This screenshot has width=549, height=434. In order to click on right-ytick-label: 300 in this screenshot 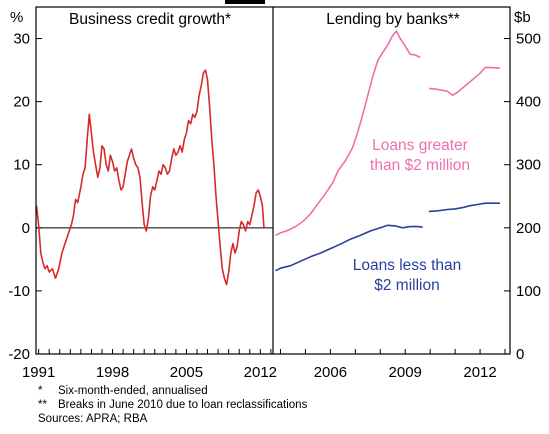, I will do `click(528, 165)`.